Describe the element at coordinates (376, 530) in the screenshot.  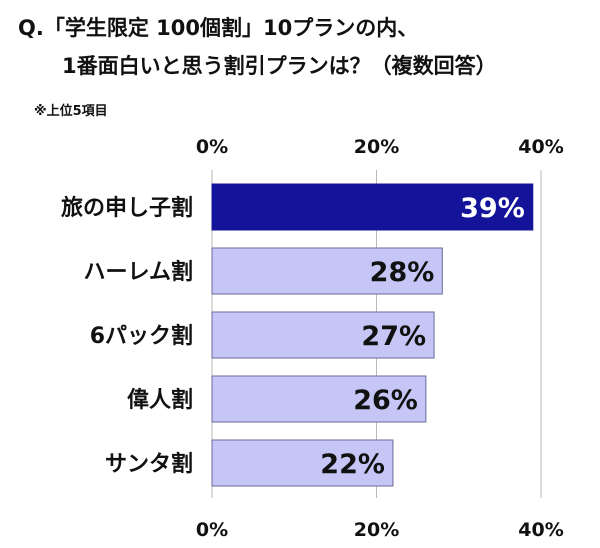
I see `tick-label-bottom: 20%` at that location.